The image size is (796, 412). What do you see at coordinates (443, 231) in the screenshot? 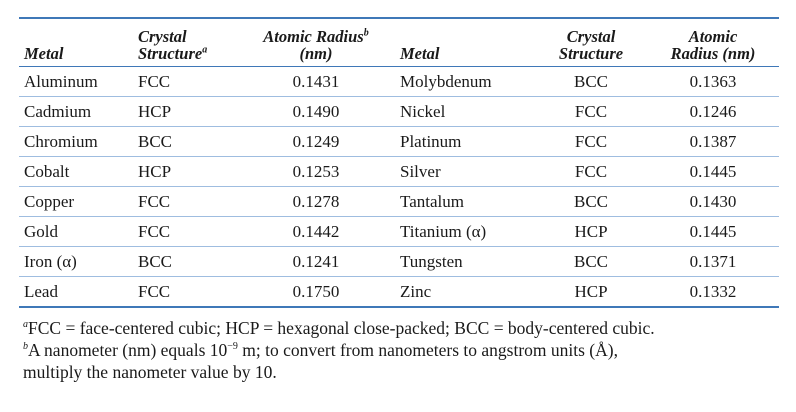
I see `metal-cell: Titanium (α)` at bounding box center [443, 231].